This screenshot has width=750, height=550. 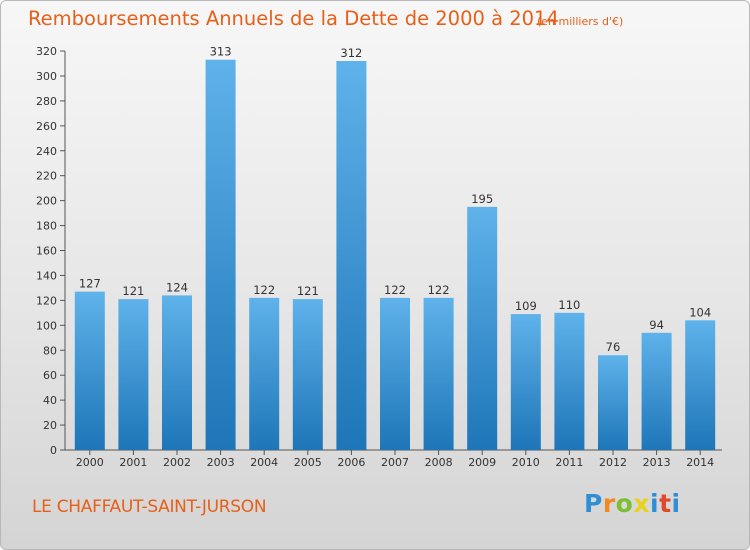 I want to click on x-tick-label: 2007, so click(x=395, y=462).